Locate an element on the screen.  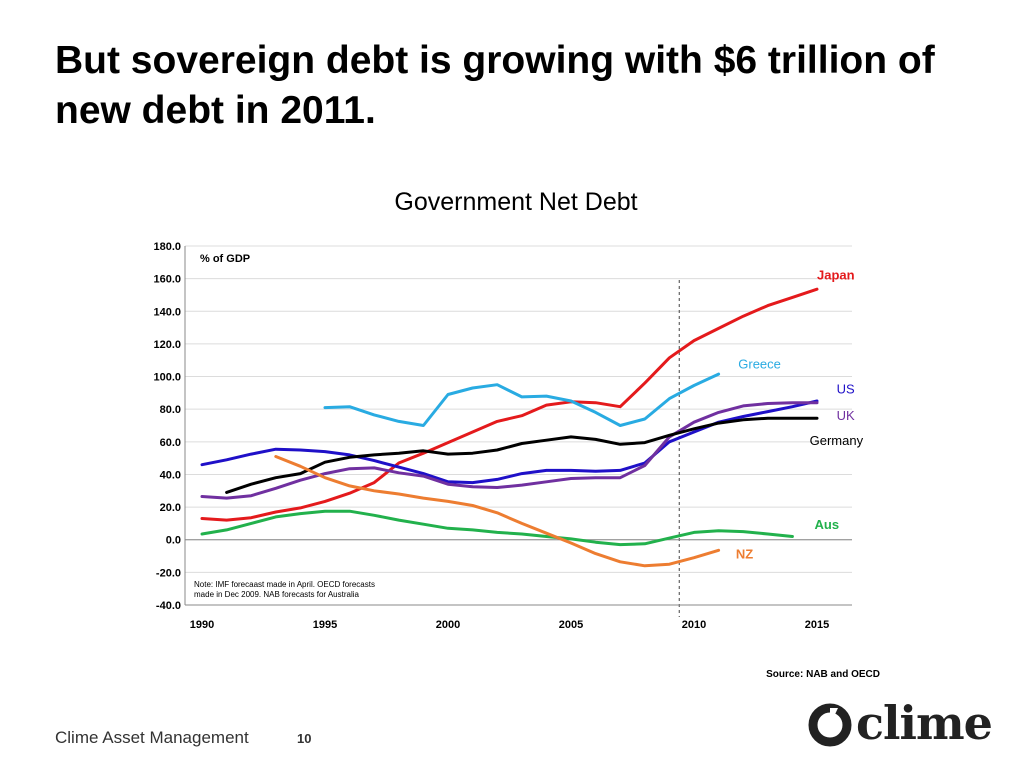
y-tick-label: 160.0 is located at coordinates (167, 280).